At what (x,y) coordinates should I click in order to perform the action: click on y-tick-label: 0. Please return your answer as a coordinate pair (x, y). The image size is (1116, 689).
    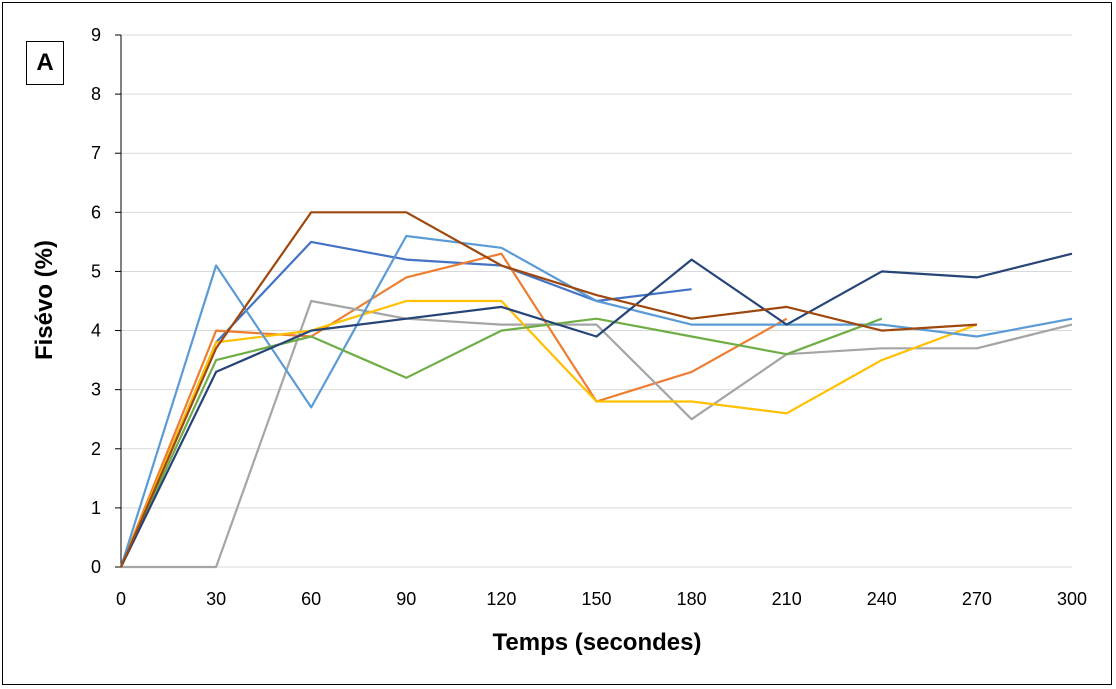
    Looking at the image, I should click on (96, 567).